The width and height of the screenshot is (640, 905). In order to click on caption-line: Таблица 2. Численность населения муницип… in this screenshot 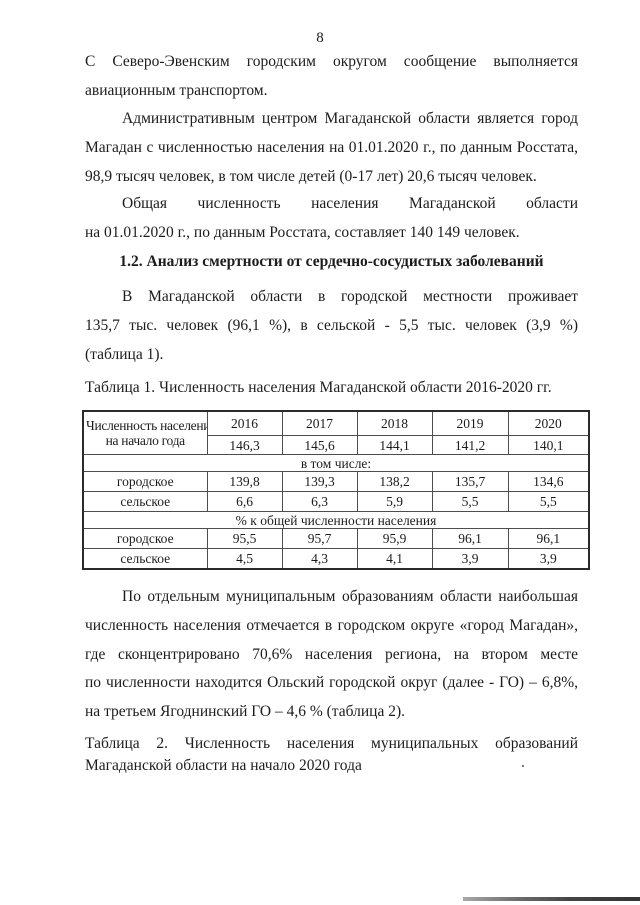, I will do `click(331, 743)`.